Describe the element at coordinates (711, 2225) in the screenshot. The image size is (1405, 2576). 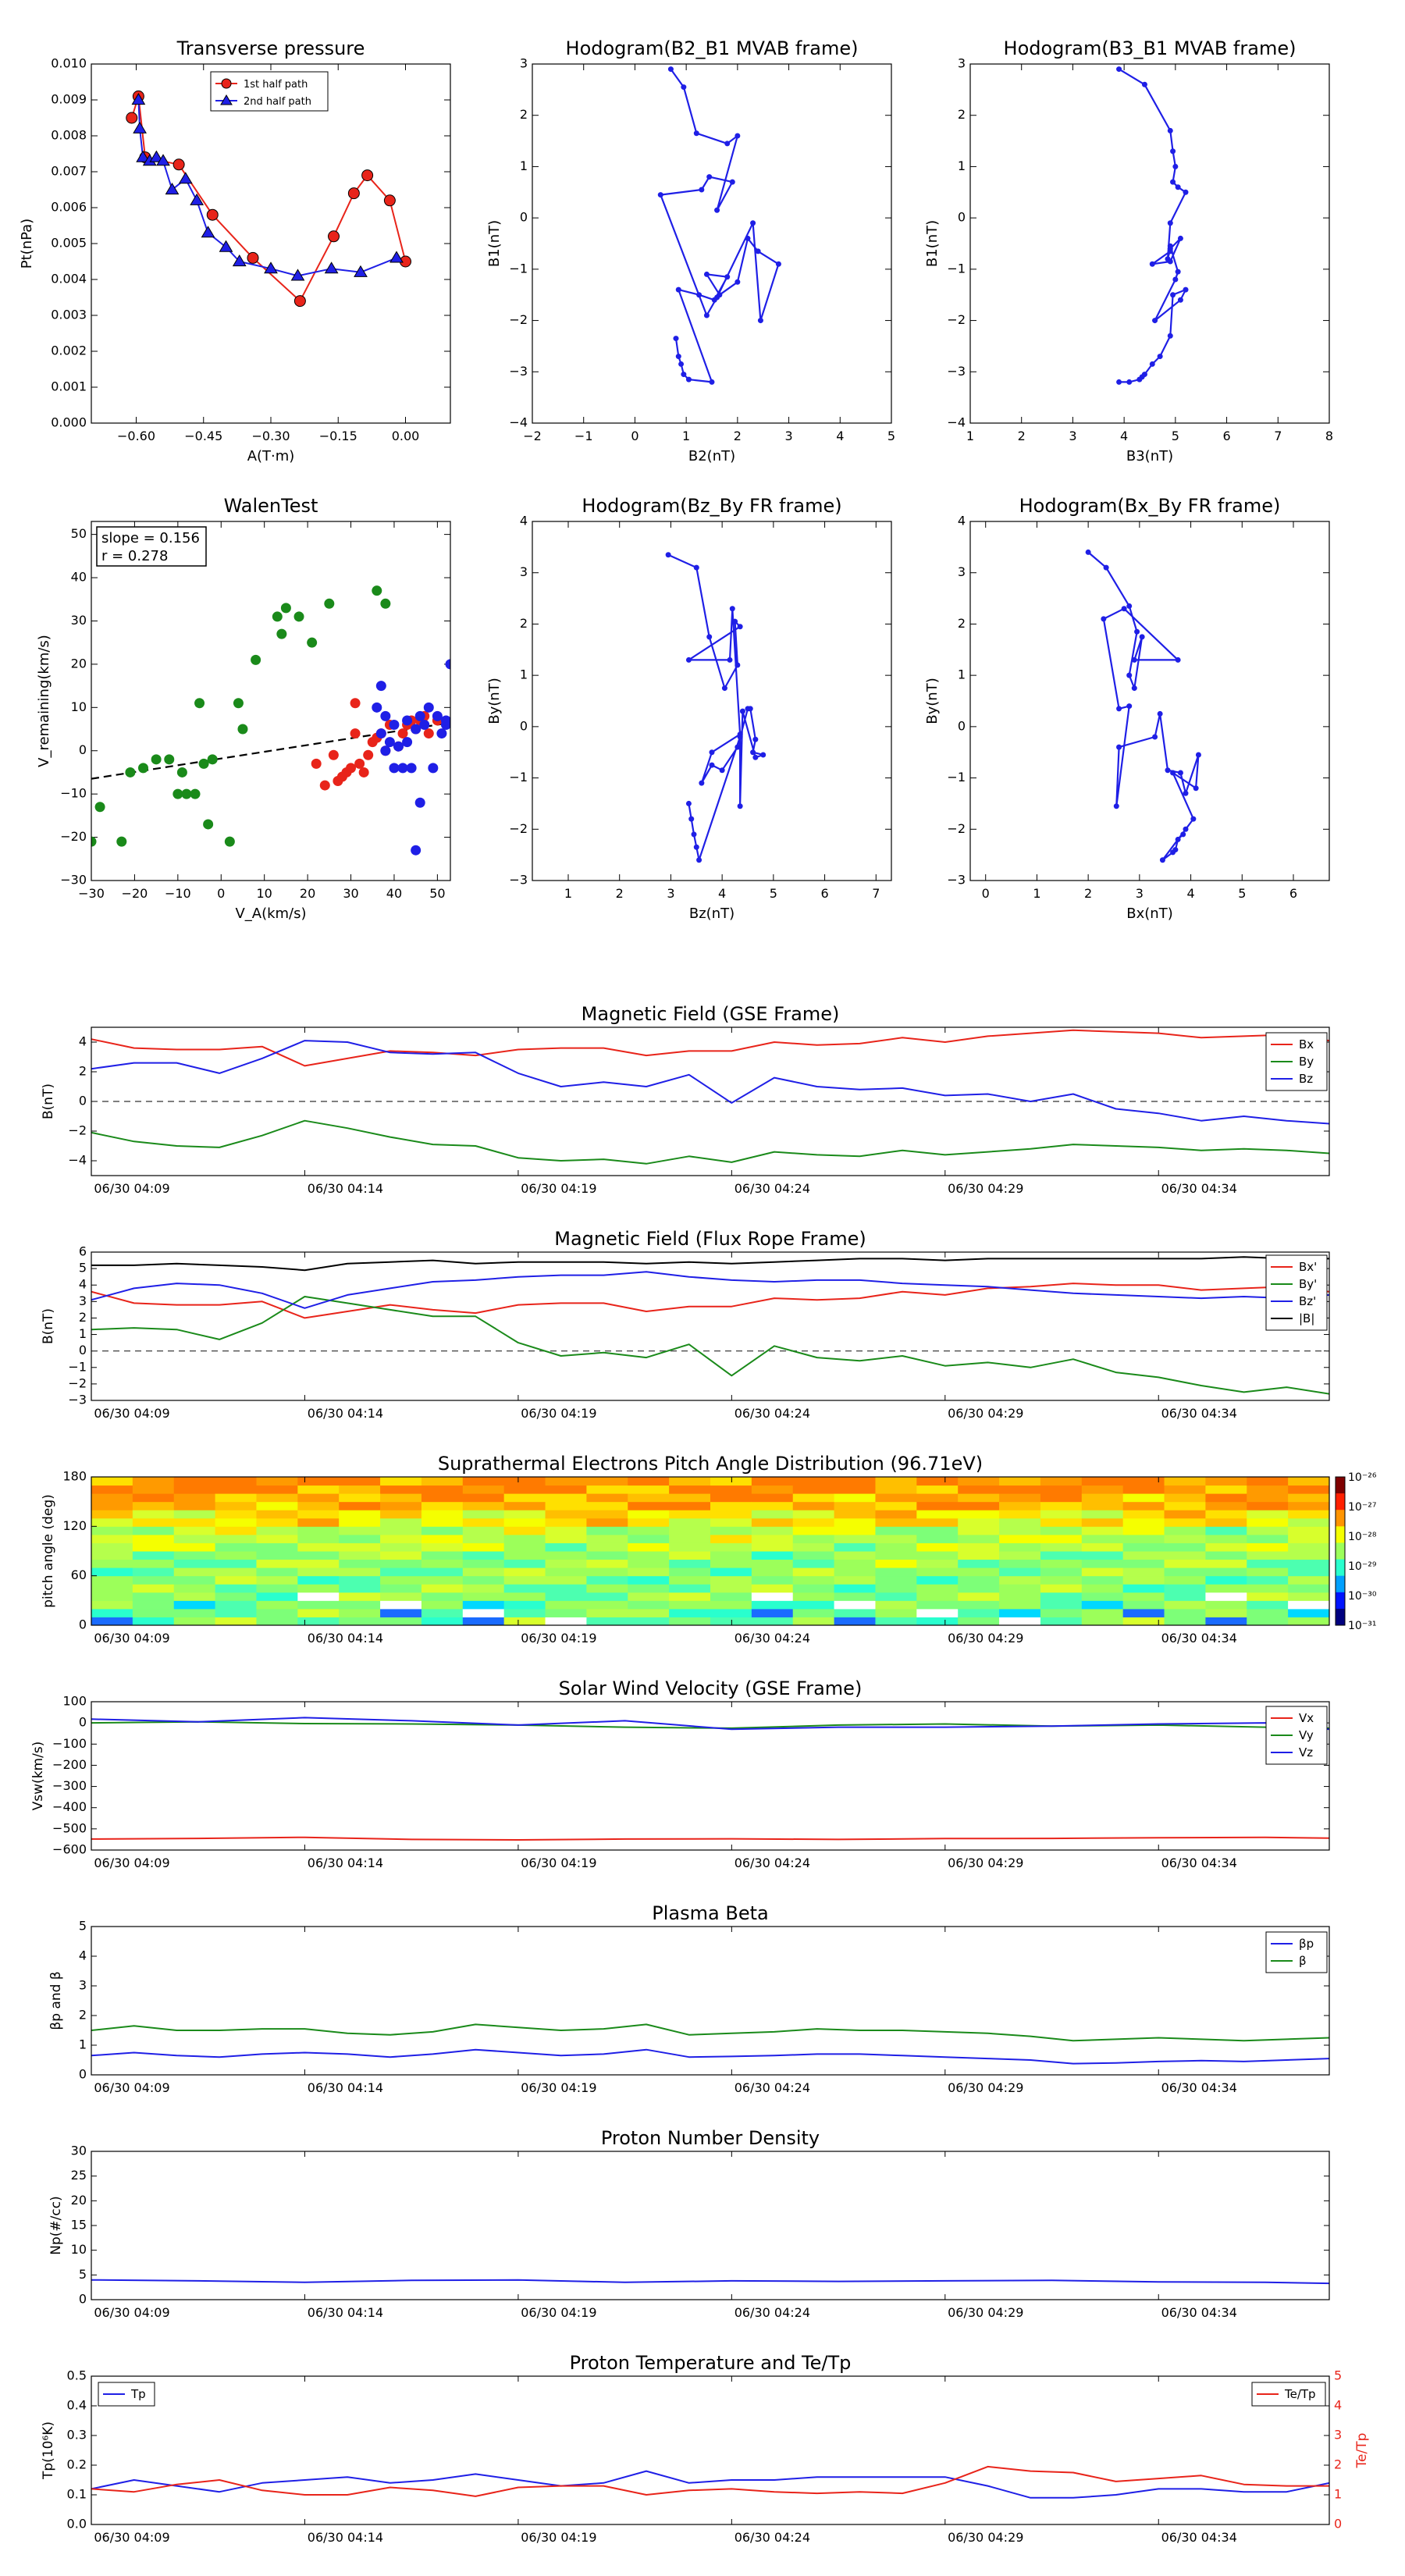
I see `np-chart-frame` at that location.